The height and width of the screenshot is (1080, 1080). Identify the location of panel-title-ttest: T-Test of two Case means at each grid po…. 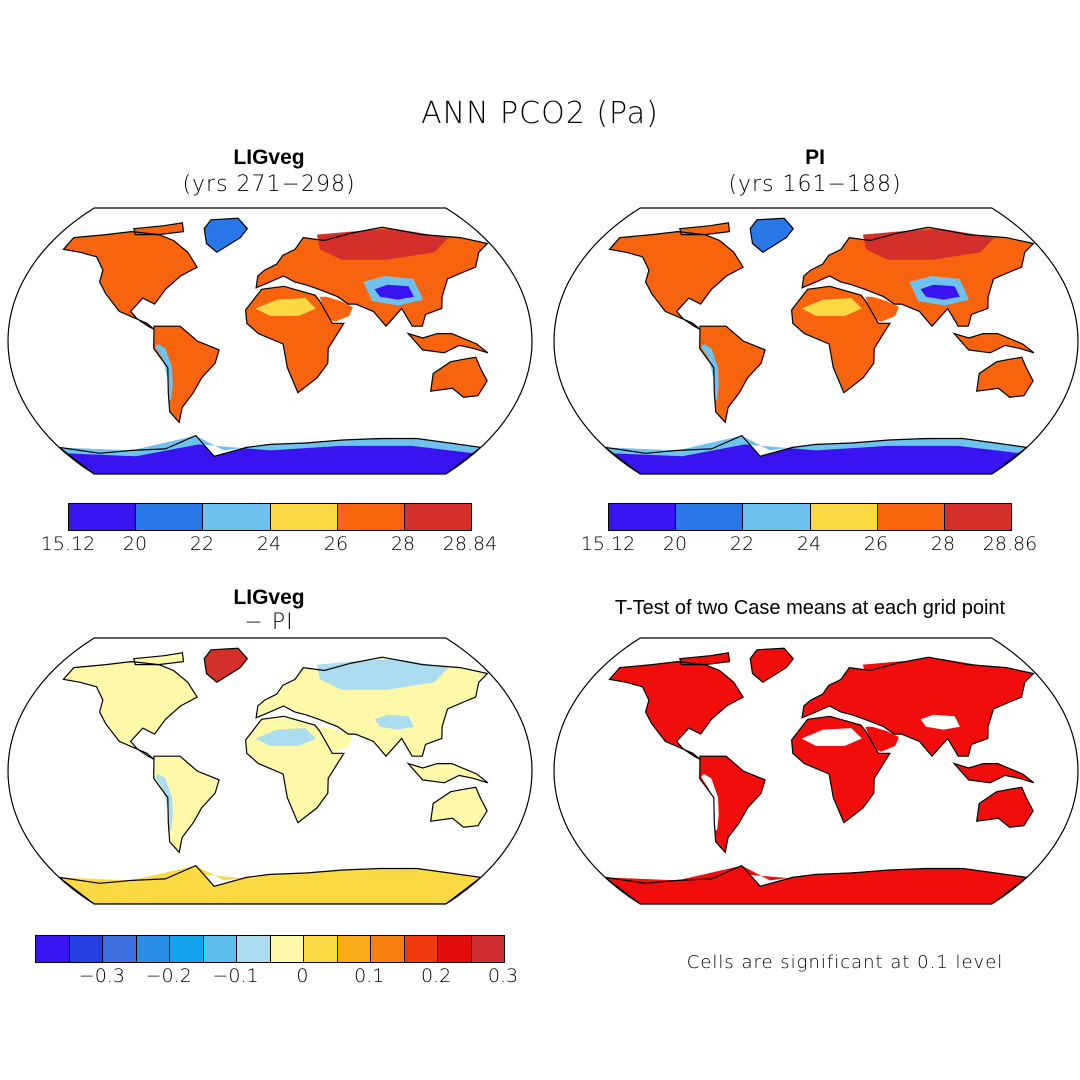
(810, 608).